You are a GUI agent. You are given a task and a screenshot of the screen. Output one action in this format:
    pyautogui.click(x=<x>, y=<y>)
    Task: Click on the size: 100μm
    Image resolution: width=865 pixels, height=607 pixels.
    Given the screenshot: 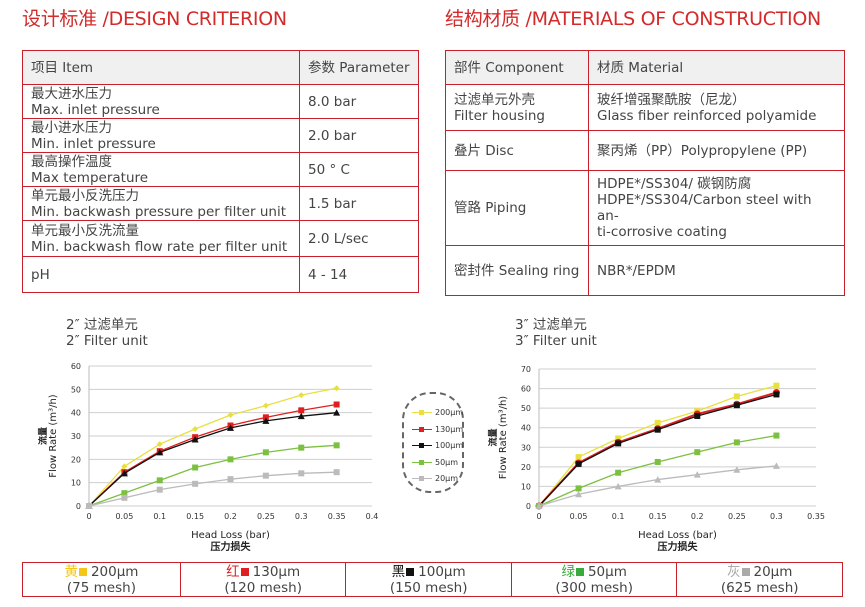 What is the action you would take?
    pyautogui.click(x=442, y=571)
    